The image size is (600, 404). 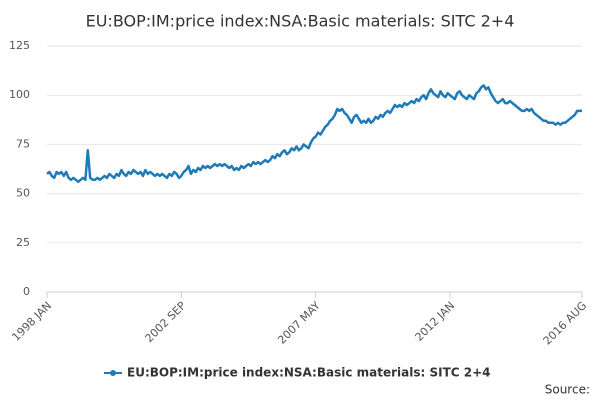 I want to click on y-tick-label: 25, so click(x=23, y=242).